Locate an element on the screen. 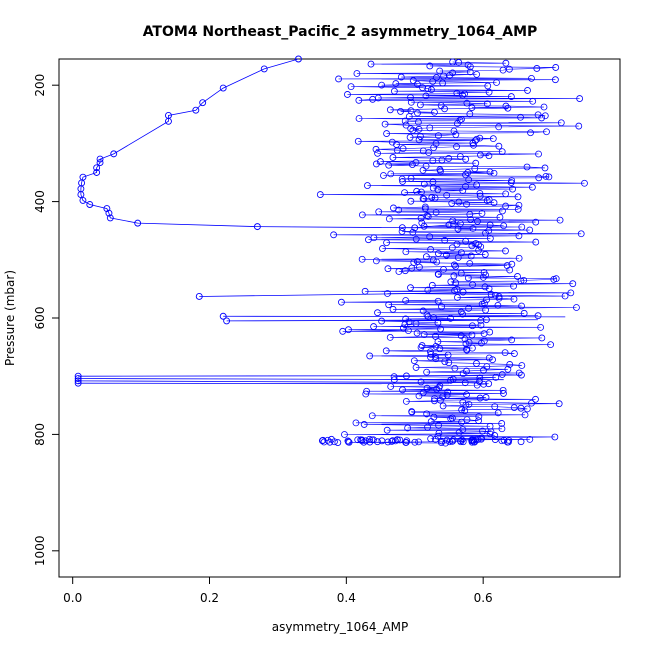 This screenshot has height=650, width=650. excursion-line is located at coordinates (277, 382).